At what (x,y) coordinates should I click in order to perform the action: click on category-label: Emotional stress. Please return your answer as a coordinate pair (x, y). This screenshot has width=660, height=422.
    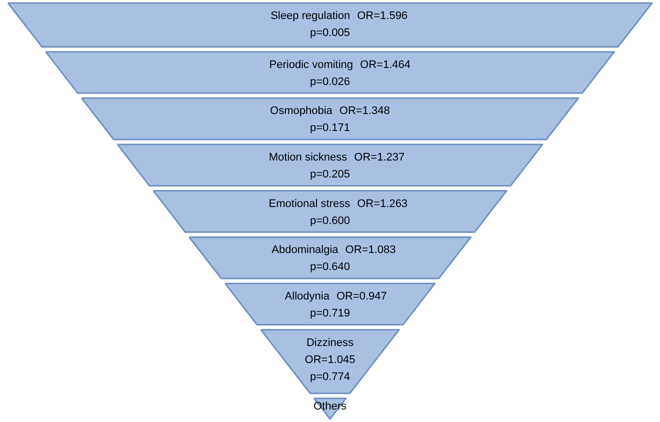
    Looking at the image, I should click on (309, 204).